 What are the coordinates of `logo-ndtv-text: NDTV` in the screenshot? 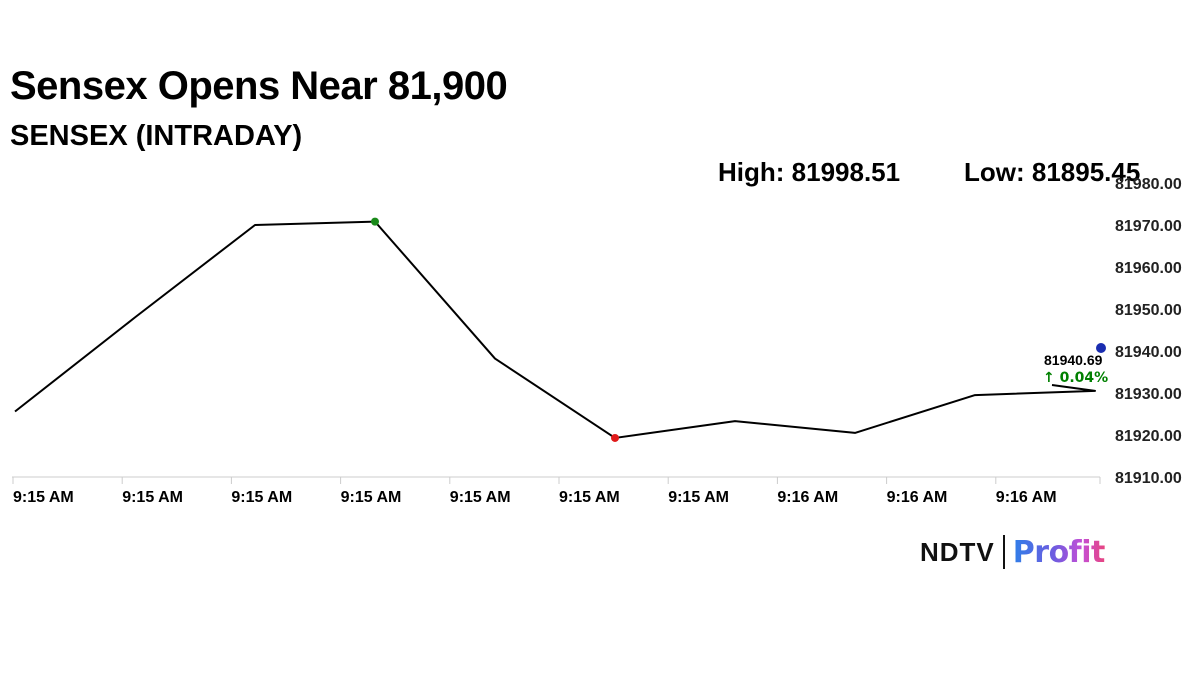 It's located at (957, 551).